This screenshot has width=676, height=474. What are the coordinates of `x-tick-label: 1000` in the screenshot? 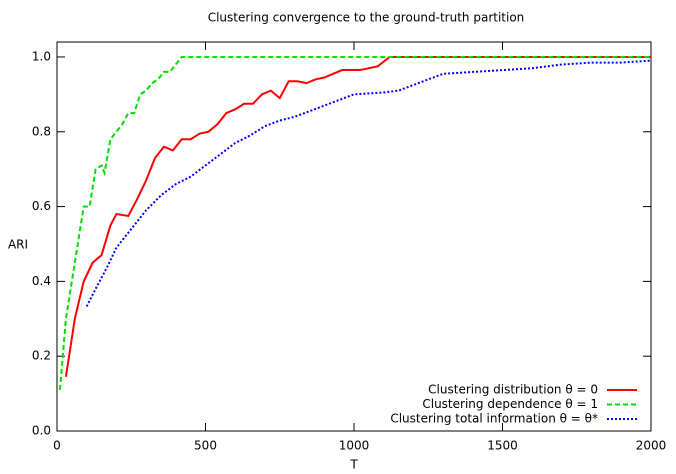 It's located at (354, 446).